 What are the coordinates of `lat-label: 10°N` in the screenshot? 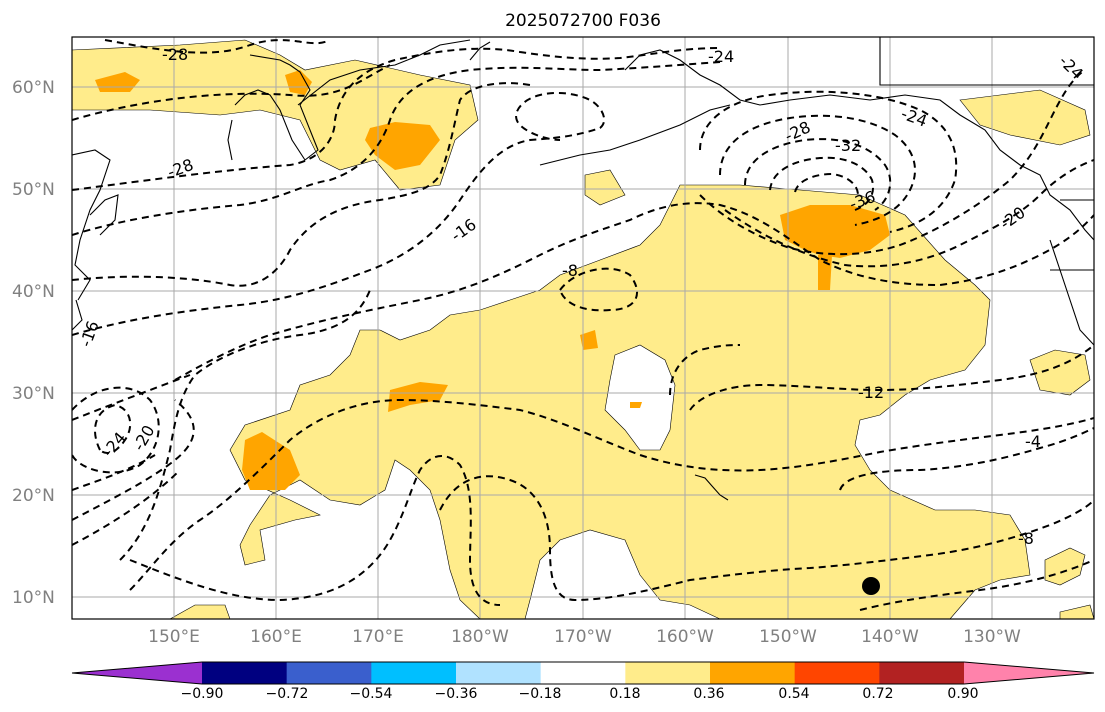 It's located at (33, 598).